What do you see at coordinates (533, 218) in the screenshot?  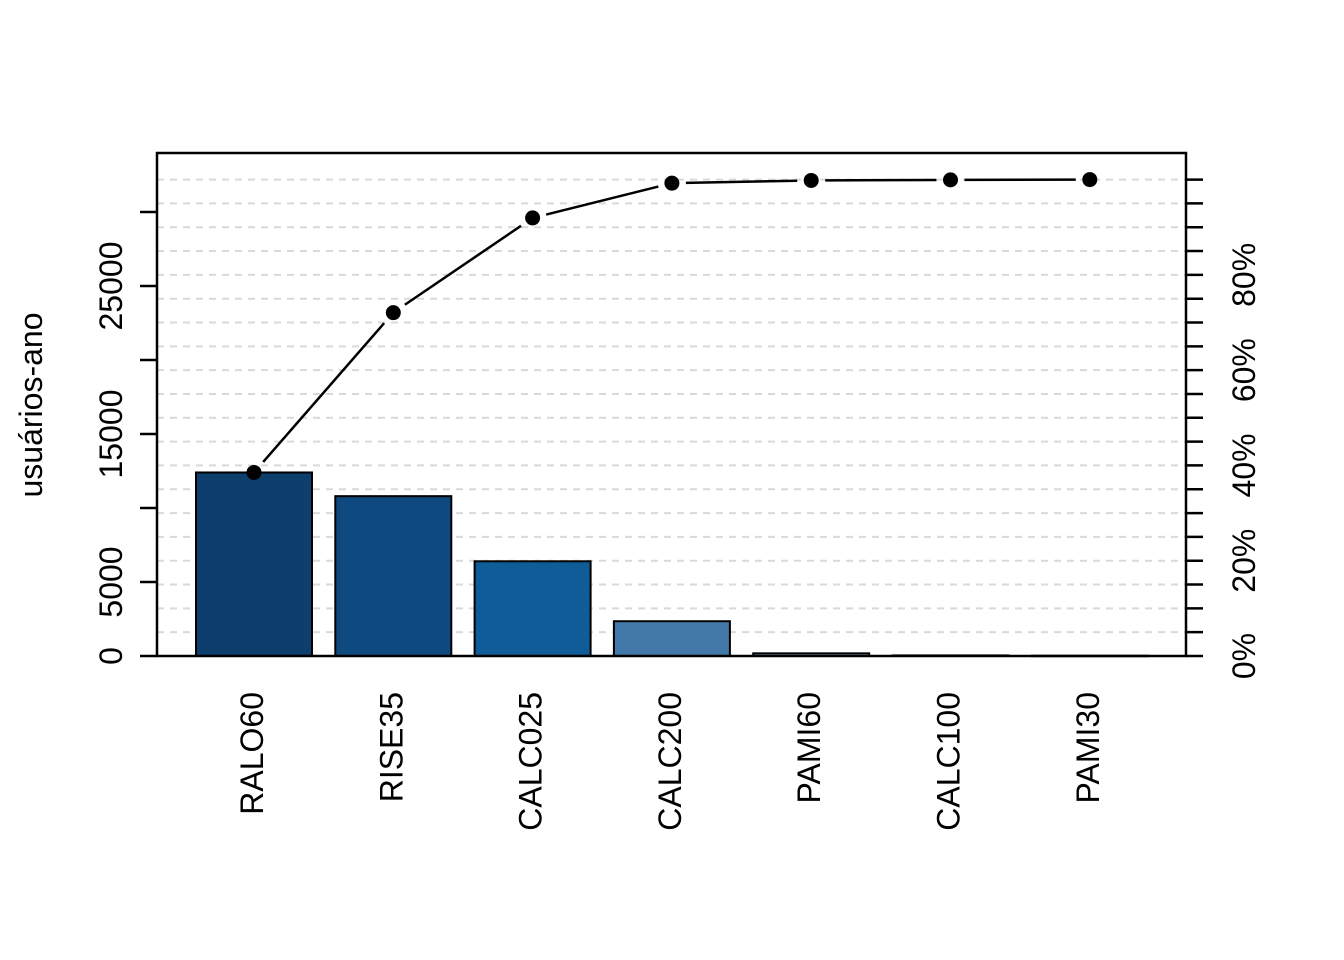 I see `cumulative-point-calc025` at bounding box center [533, 218].